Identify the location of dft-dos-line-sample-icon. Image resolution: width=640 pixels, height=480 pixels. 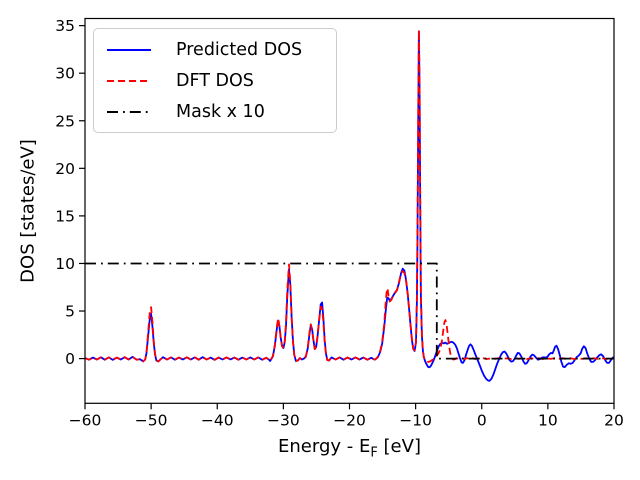
(129, 80).